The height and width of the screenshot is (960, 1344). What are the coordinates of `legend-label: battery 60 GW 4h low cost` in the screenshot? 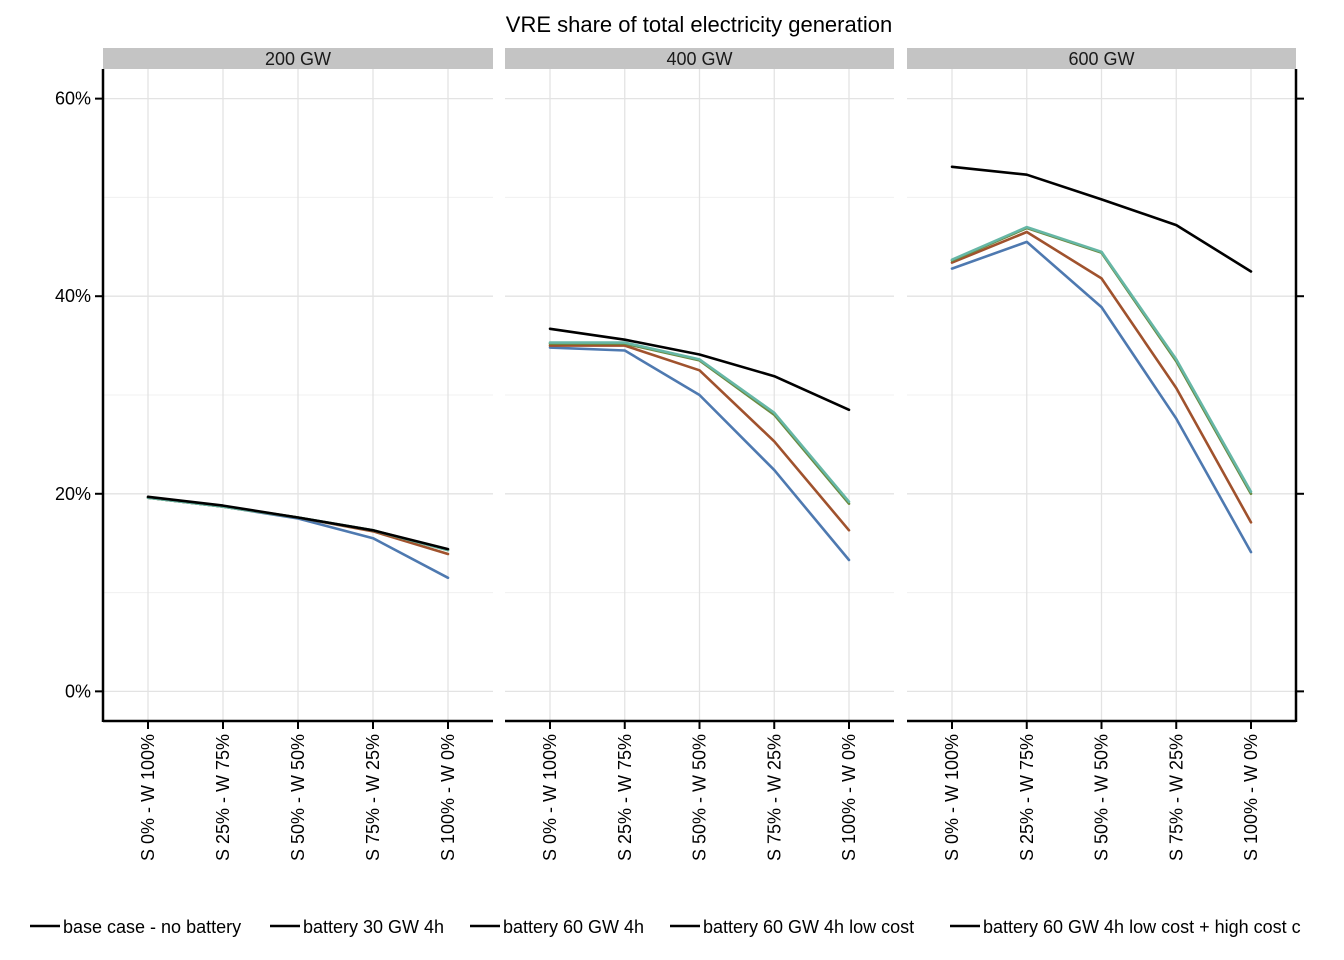 It's located at (808, 927).